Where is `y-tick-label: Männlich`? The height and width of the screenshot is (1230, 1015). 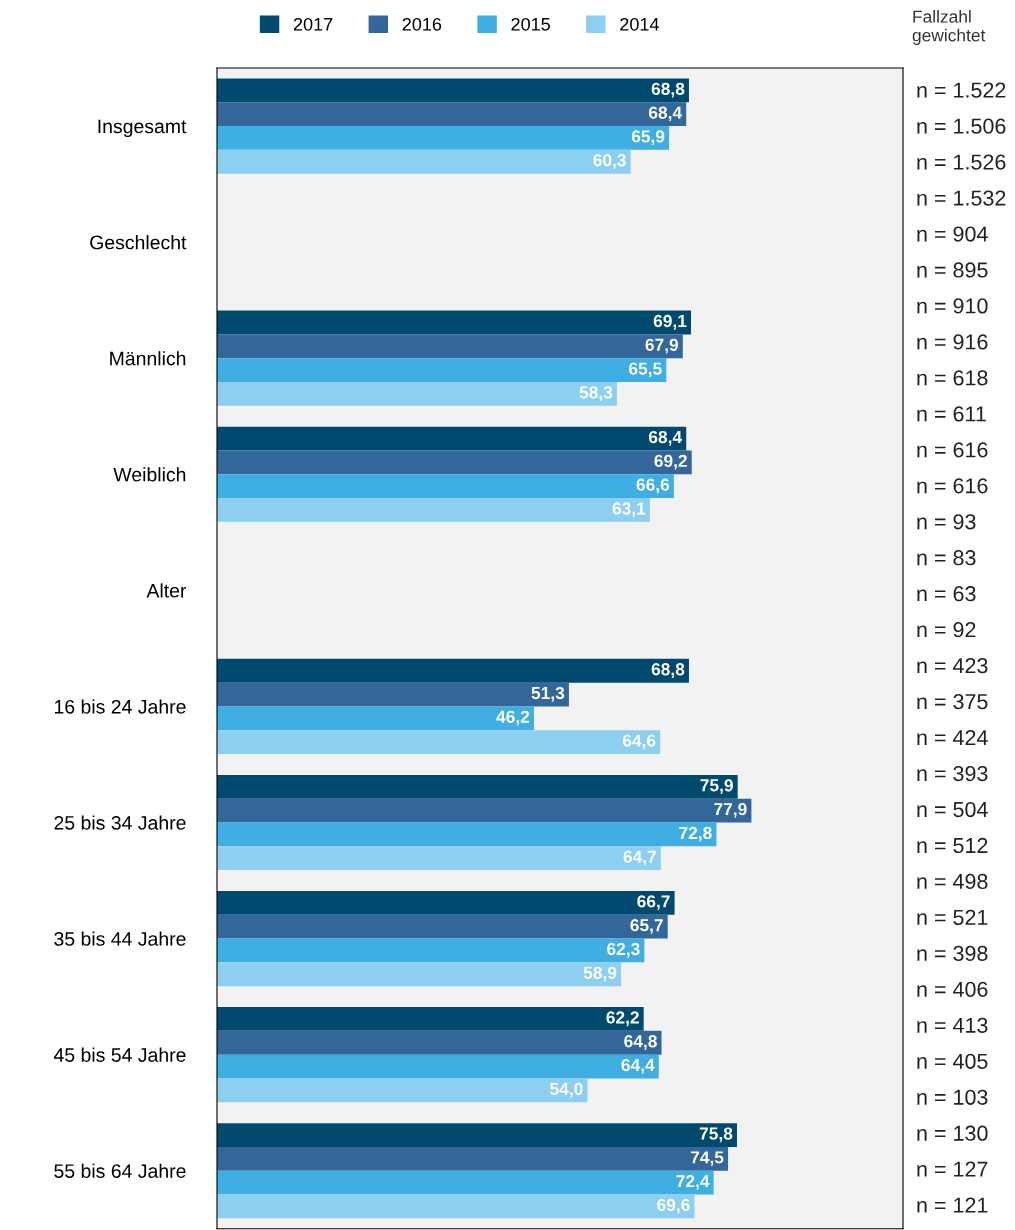
y-tick-label: Männlich is located at coordinates (148, 358).